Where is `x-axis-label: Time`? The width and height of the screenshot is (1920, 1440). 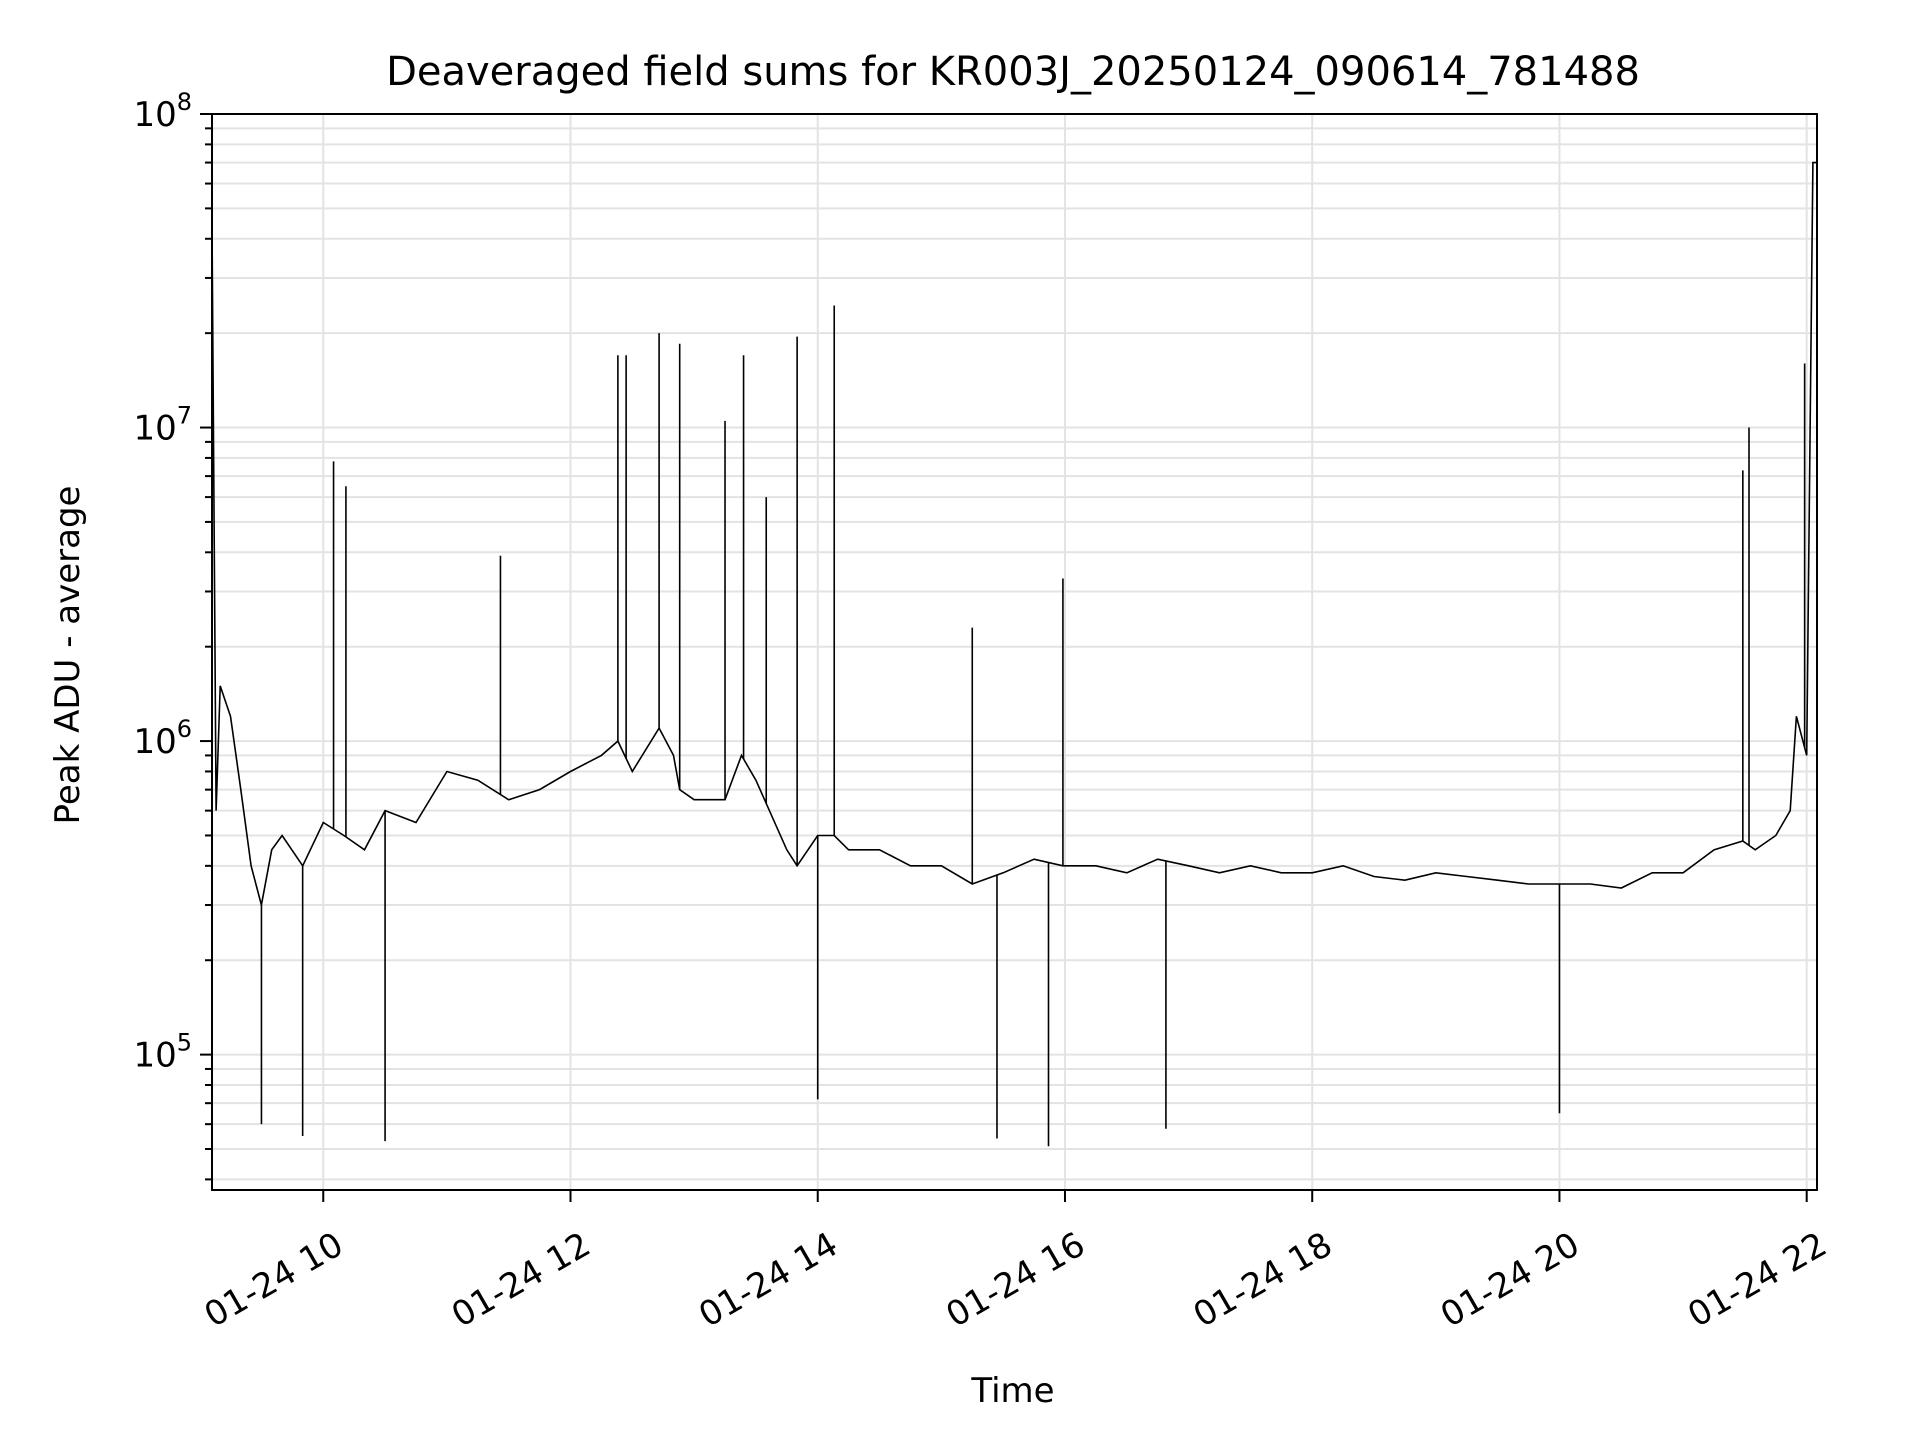
x-axis-label: Time is located at coordinates (1012, 1391).